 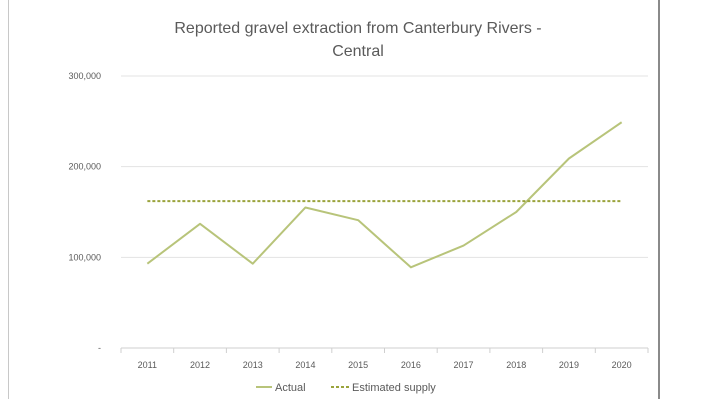 I want to click on x-tick-label: 2018, so click(x=516, y=365).